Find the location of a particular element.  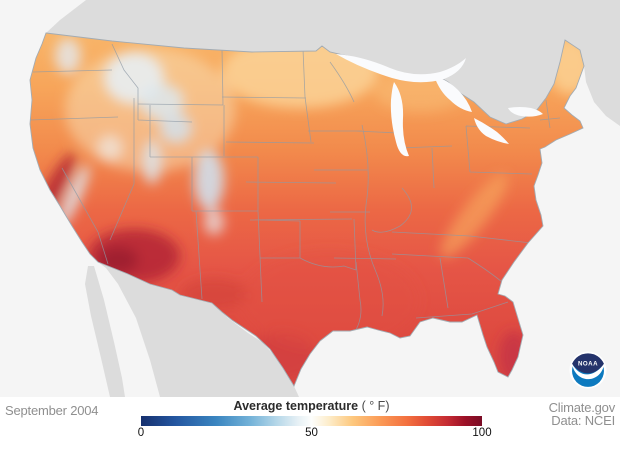

baja-california is located at coordinates (105, 331).